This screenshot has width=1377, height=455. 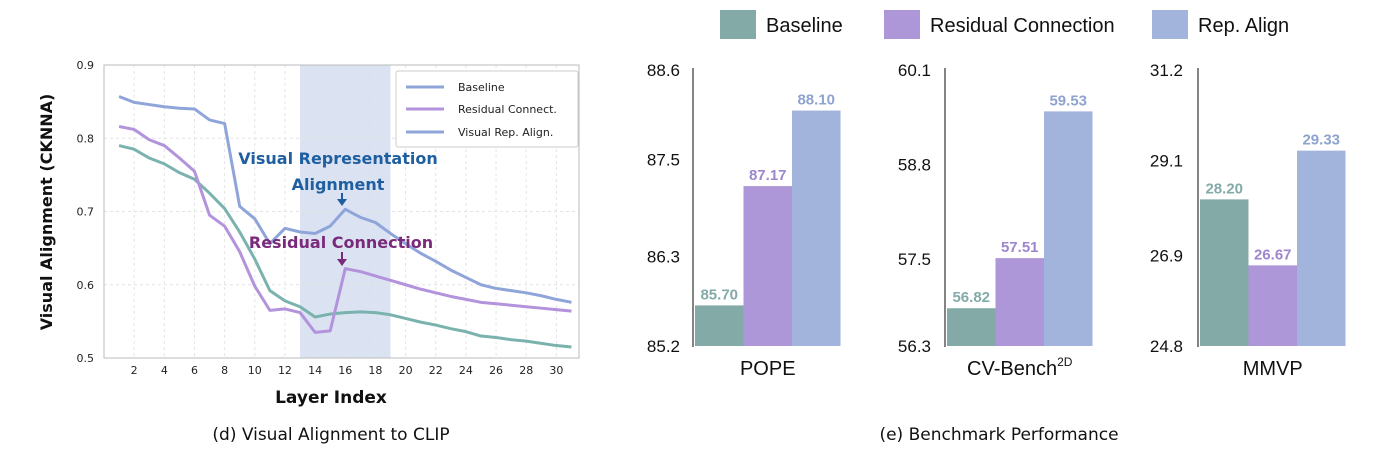 What do you see at coordinates (902, 24) in the screenshot?
I see `legend-swatch-residual` at bounding box center [902, 24].